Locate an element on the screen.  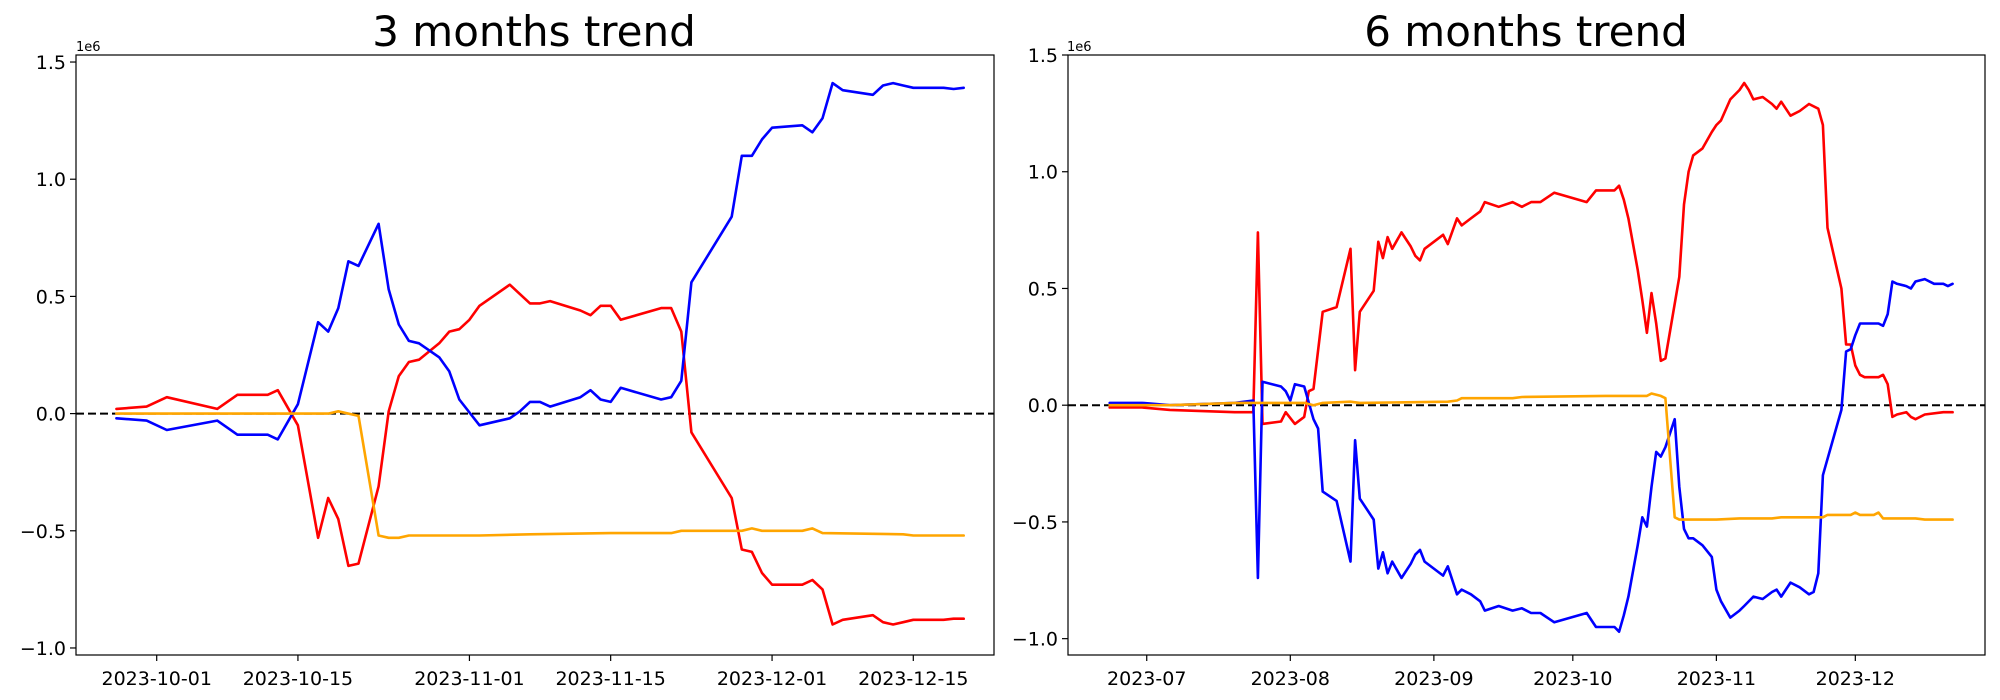
right-y-offset-label: 1e6 is located at coordinates (1079, 47).